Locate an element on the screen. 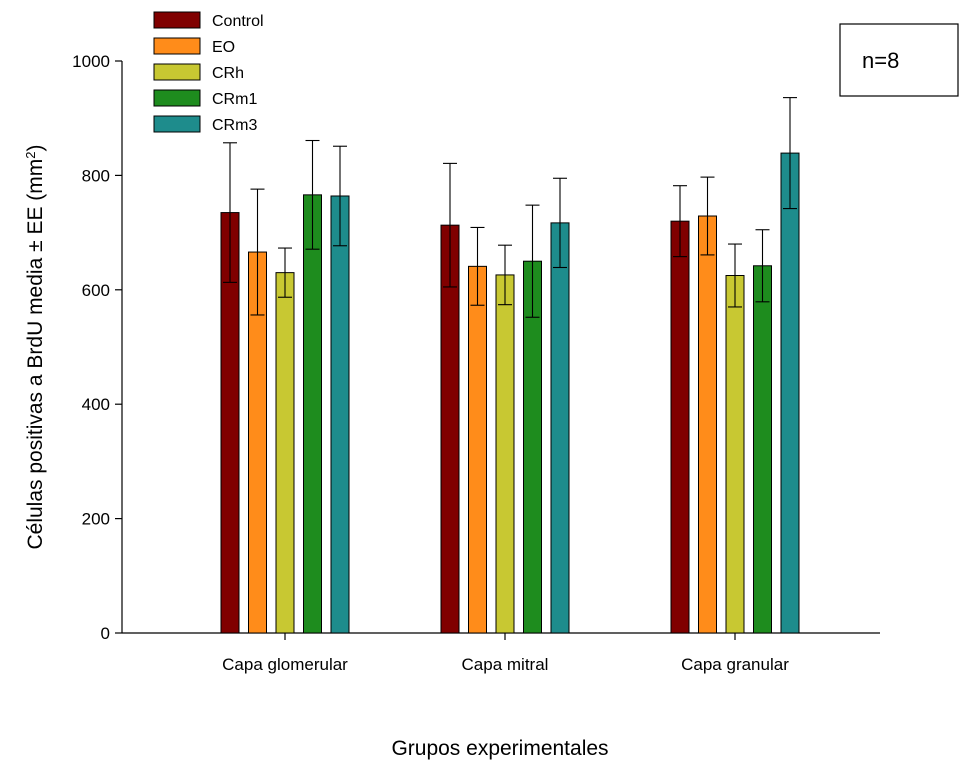  y-axis-title-superscript: 2 is located at coordinates (30, 154).